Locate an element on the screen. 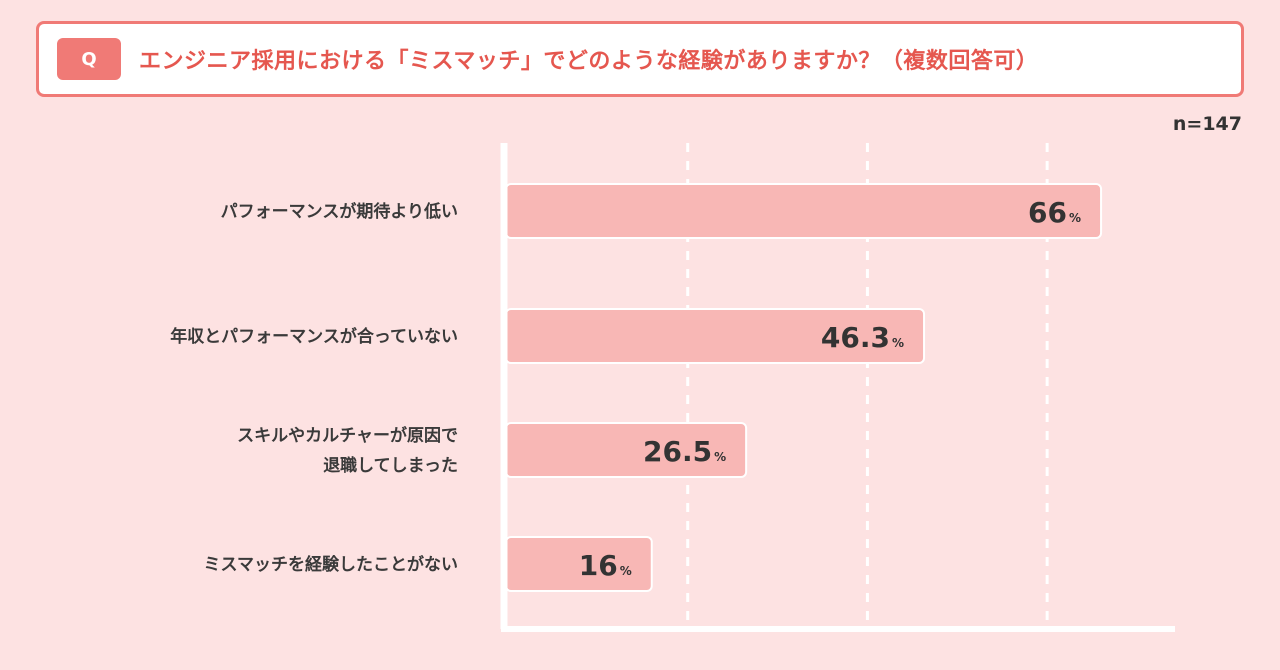  question-text: エンジニア採用における「ミスマッチ」でどのような経験がありますか？（複数回答可） is located at coordinates (589, 61).